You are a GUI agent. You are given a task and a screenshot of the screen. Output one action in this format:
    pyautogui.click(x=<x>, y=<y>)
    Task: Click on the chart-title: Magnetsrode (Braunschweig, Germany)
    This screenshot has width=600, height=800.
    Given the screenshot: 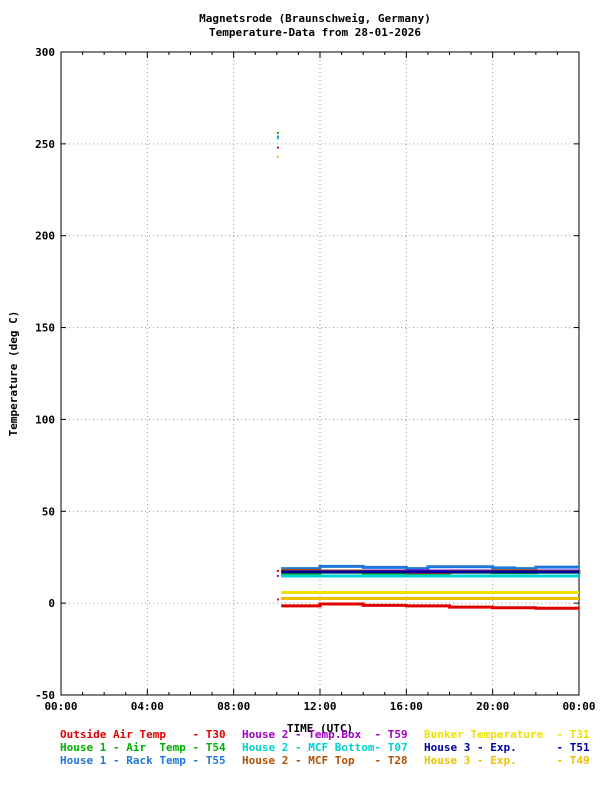 What is the action you would take?
    pyautogui.click(x=315, y=18)
    